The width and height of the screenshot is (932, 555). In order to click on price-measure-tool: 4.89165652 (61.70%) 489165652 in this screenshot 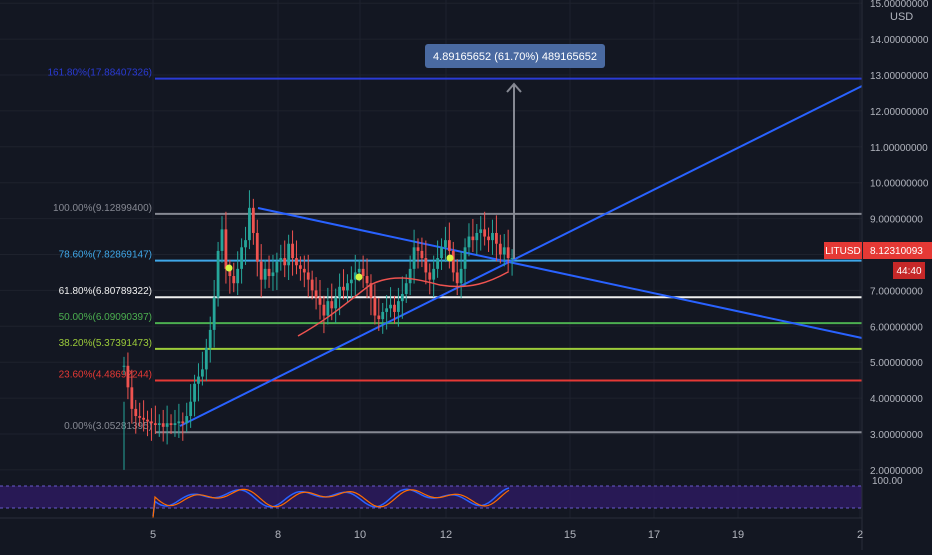, I will do `click(515, 151)`.